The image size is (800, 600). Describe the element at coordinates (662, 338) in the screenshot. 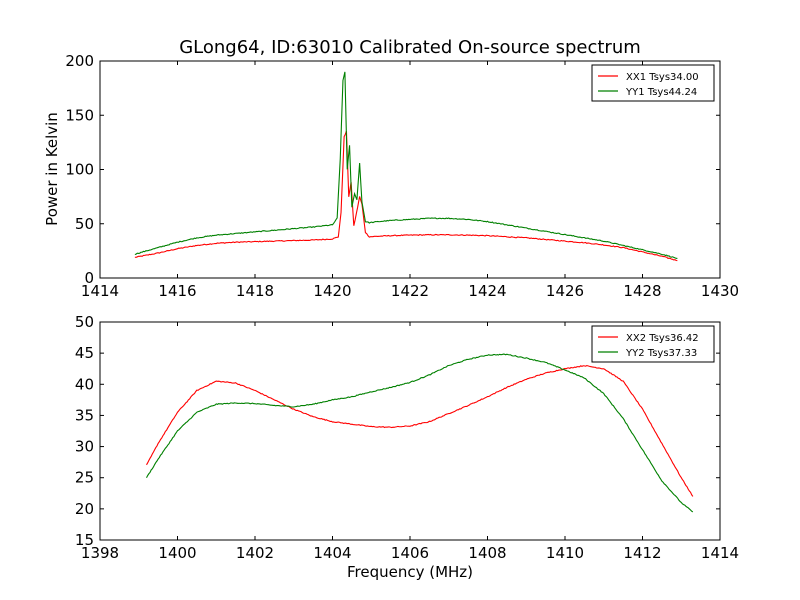

I see `bottom-legend-label-1: XX2 Tsys36.42` at that location.